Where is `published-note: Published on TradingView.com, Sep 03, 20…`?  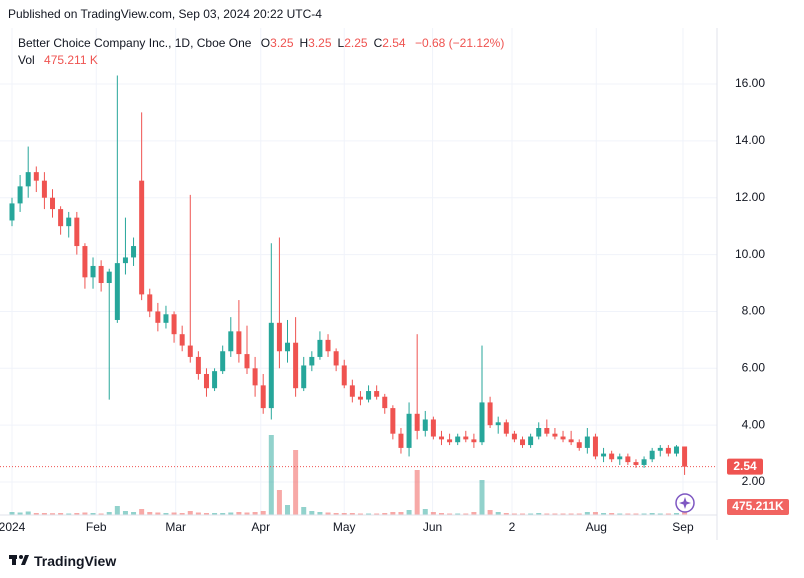
published-note: Published on TradingView.com, Sep 03, 20… is located at coordinates (165, 14).